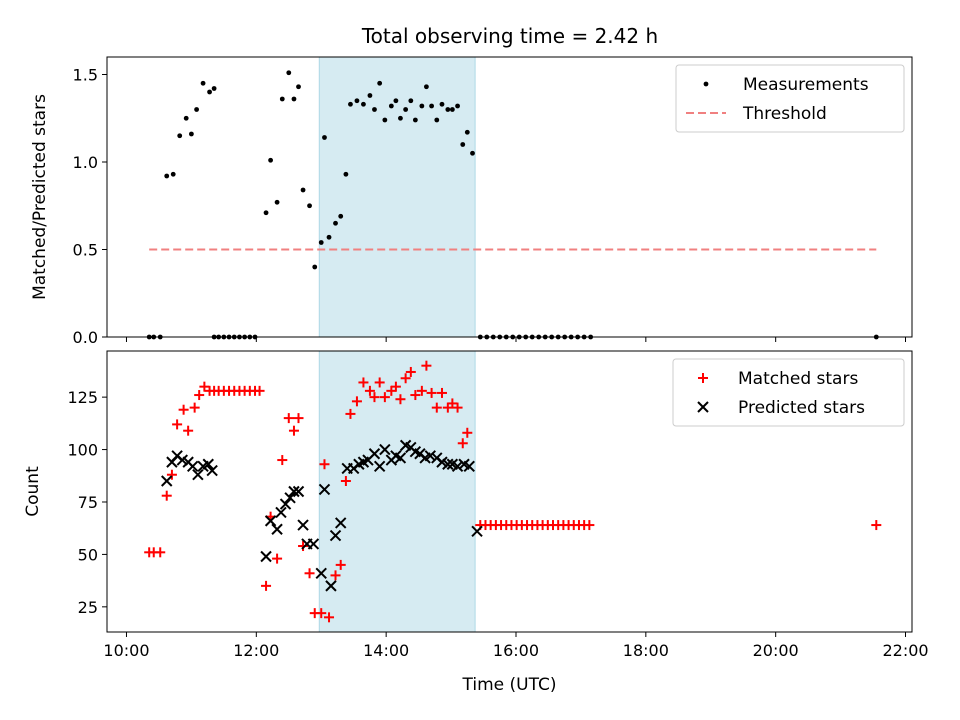  I want to click on count-y-ticks: 25 50 75 100 125, so click(87, 502).